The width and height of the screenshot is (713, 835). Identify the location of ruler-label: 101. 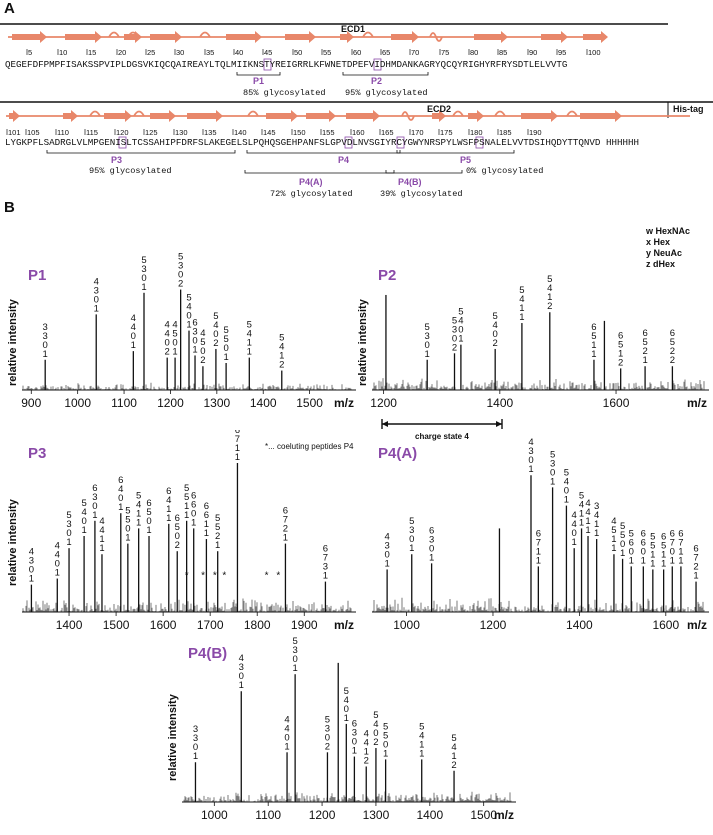
(14, 132).